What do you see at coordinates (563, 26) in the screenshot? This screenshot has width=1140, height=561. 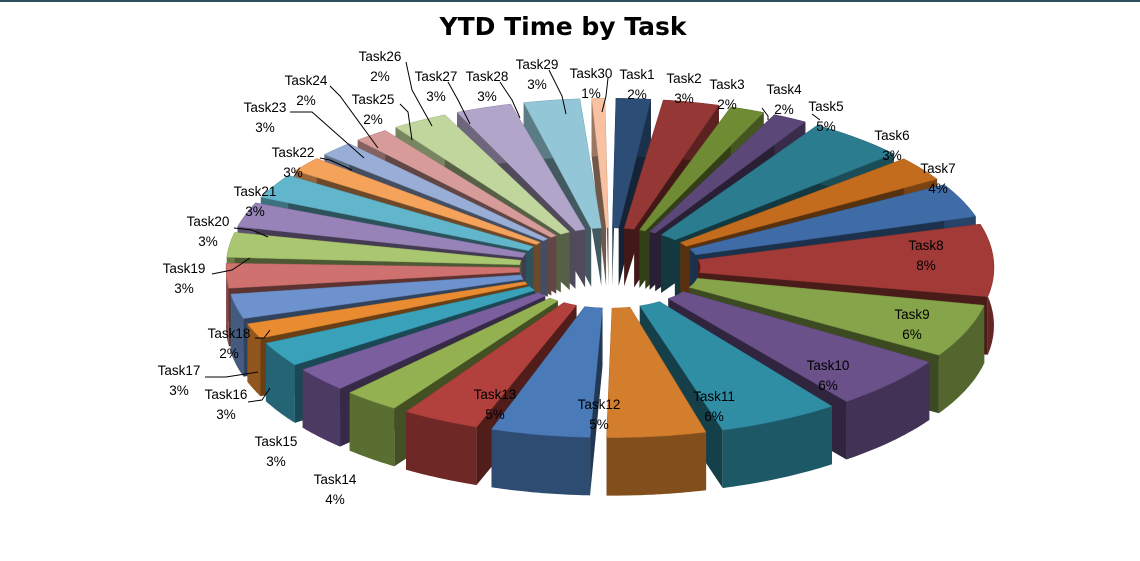 I see `chart-title: YTD Time by Task` at bounding box center [563, 26].